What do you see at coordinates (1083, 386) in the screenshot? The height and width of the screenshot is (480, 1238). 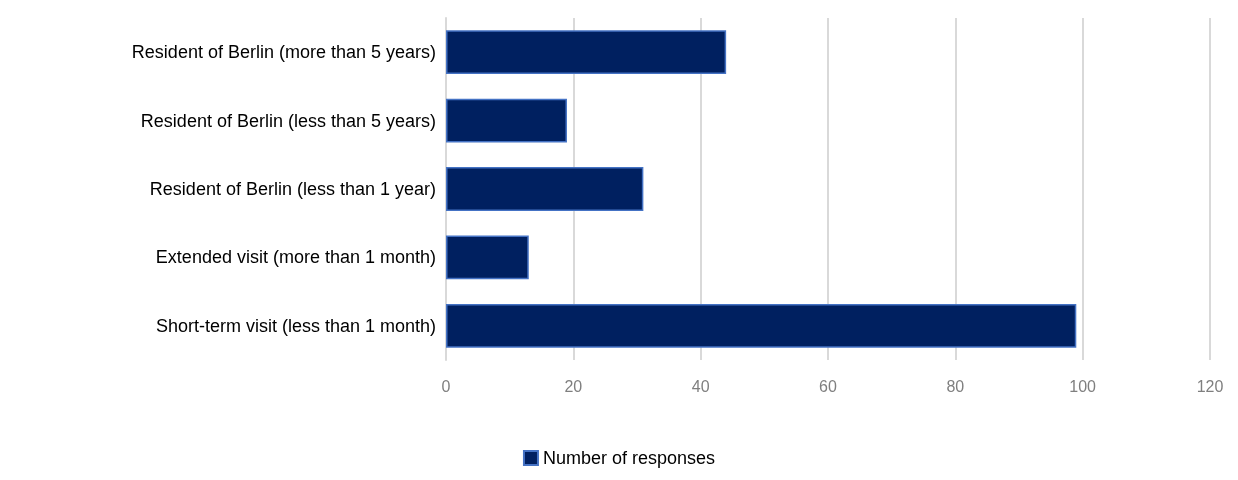 I see `x-tick-label: 100` at bounding box center [1083, 386].